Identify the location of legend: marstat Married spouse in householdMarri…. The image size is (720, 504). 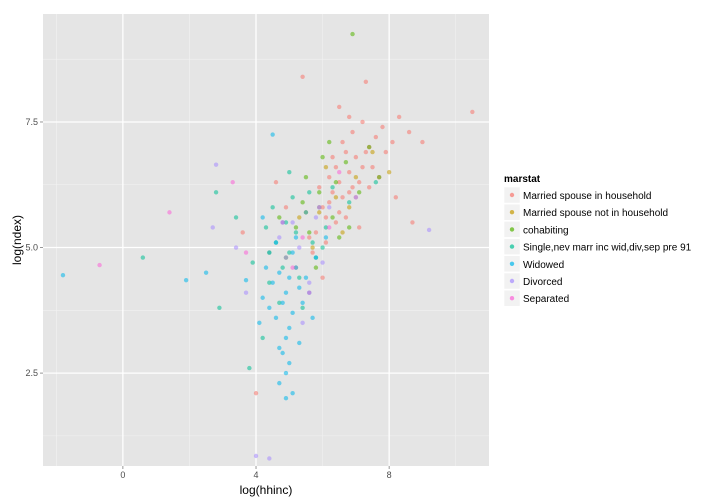
(597, 240).